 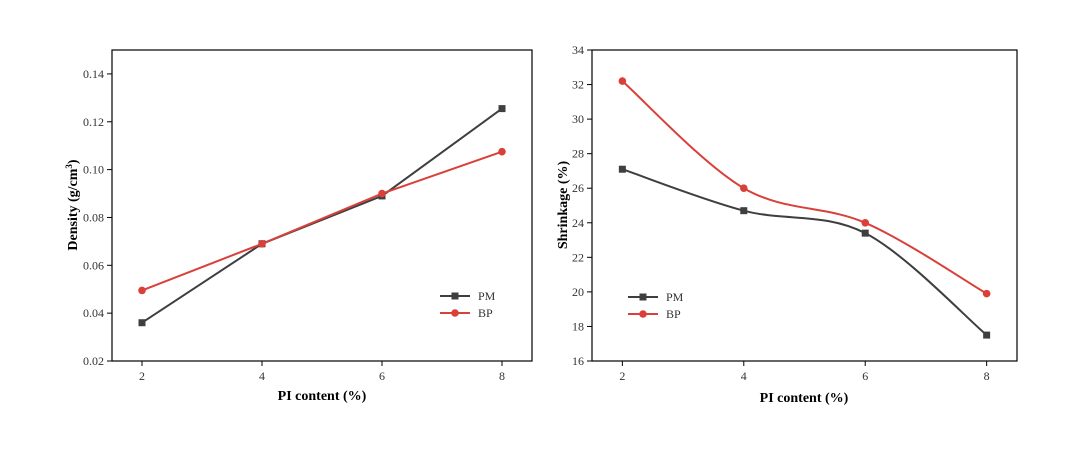 What do you see at coordinates (578, 188) in the screenshot?
I see `shrinkage-y-tick-label: 26` at bounding box center [578, 188].